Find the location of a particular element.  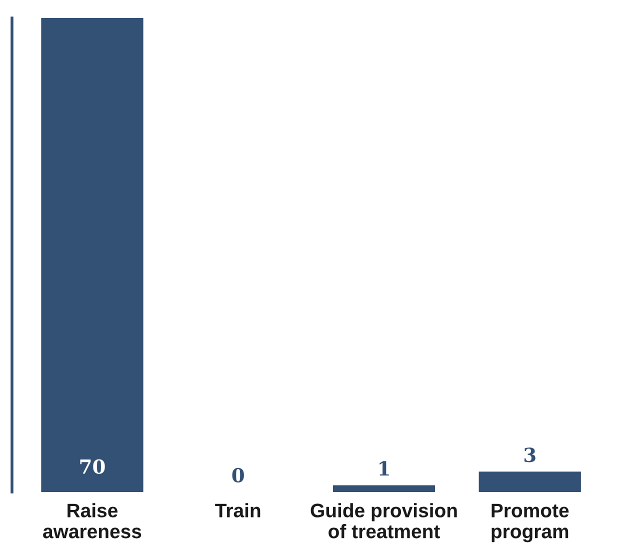

x-tick-label: Raise awareness is located at coordinates (92, 520).